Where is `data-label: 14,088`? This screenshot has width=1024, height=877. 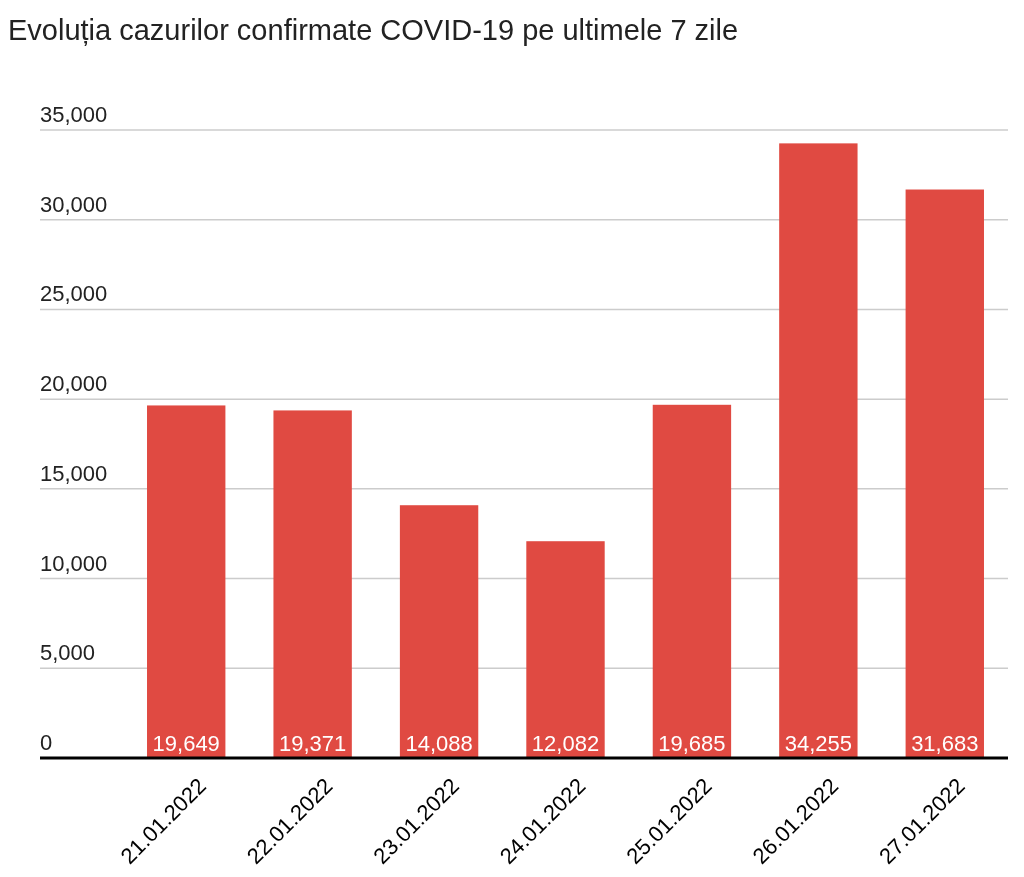
data-label: 14,088 is located at coordinates (439, 743).